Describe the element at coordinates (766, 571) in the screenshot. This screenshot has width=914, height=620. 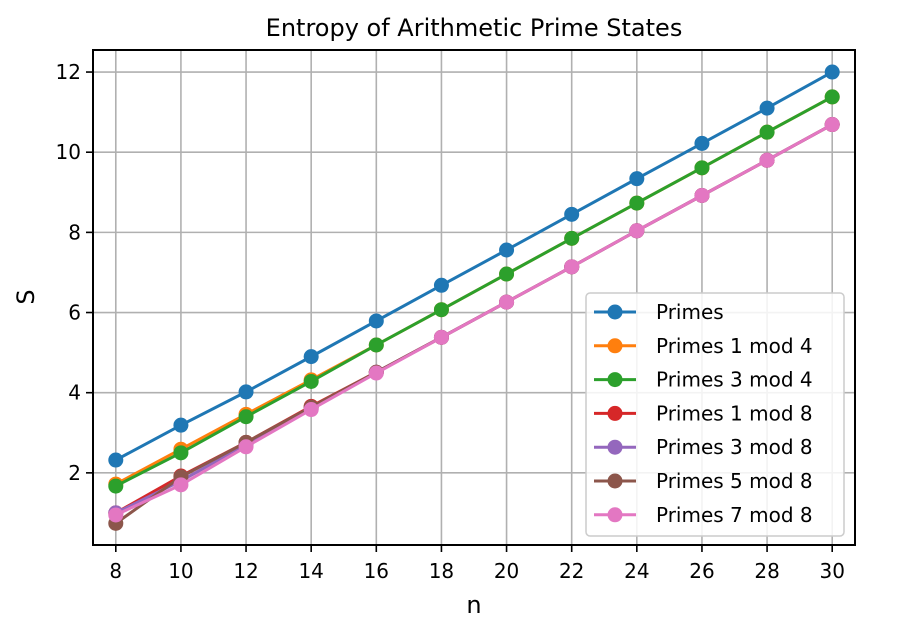
I see `x-tick-label: 28` at that location.